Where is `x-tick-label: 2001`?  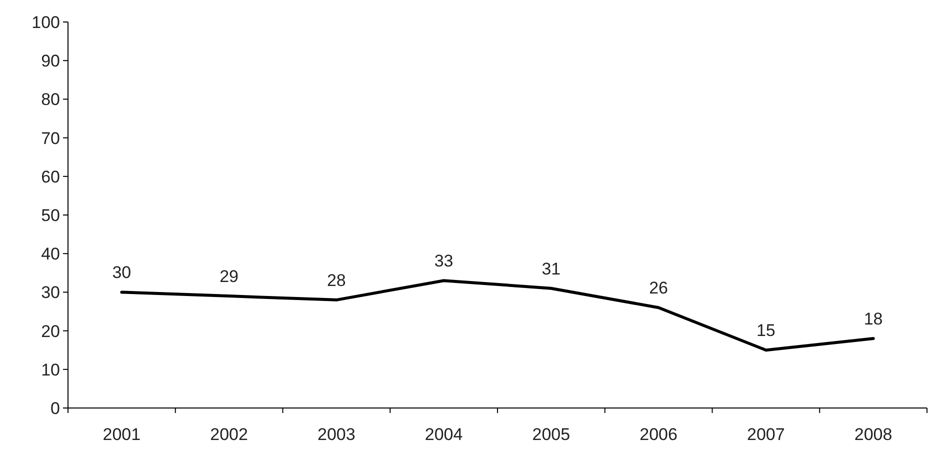 x-tick-label: 2001 is located at coordinates (121, 434).